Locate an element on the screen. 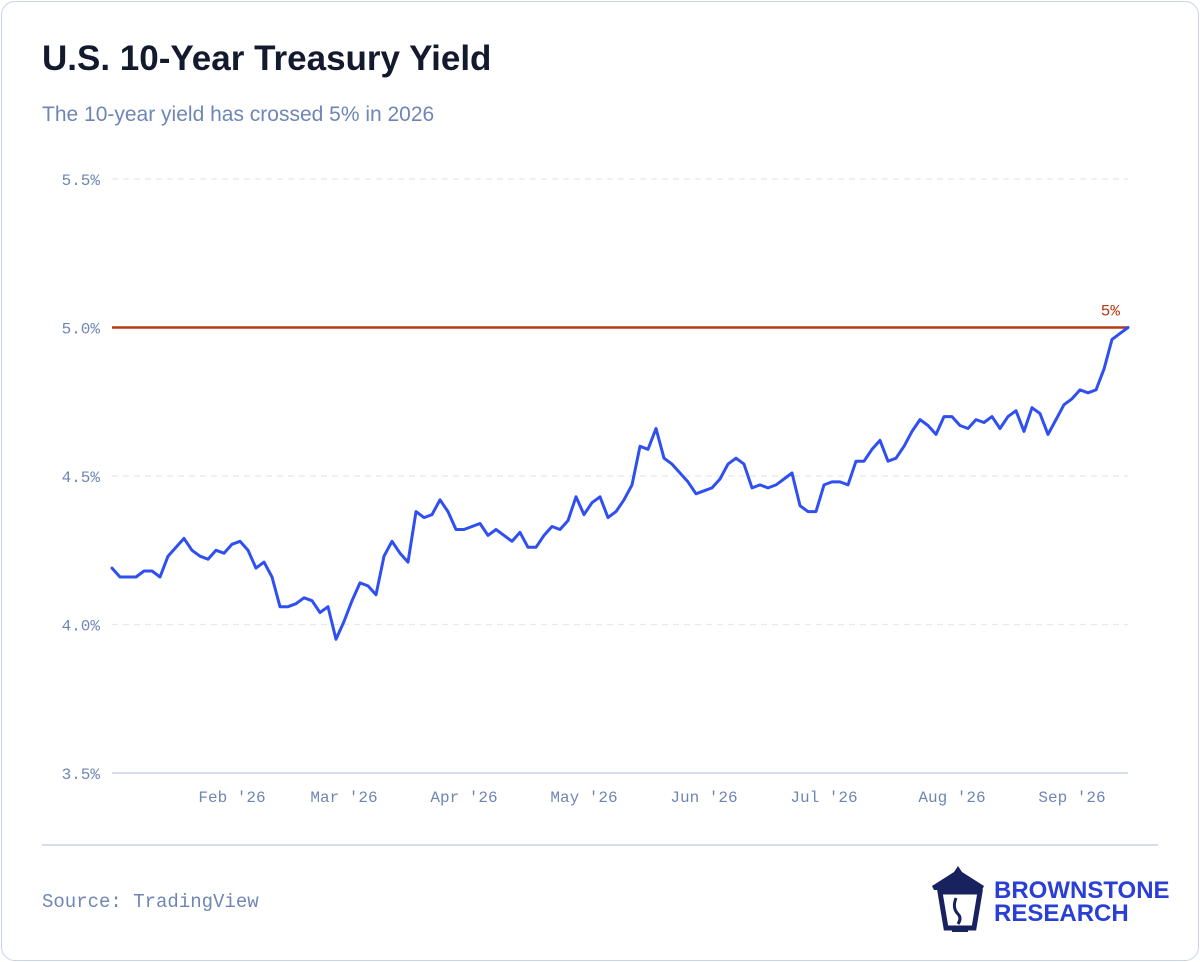 Image resolution: width=1200 pixels, height=962 pixels. reference-label: 5% is located at coordinates (1111, 312).